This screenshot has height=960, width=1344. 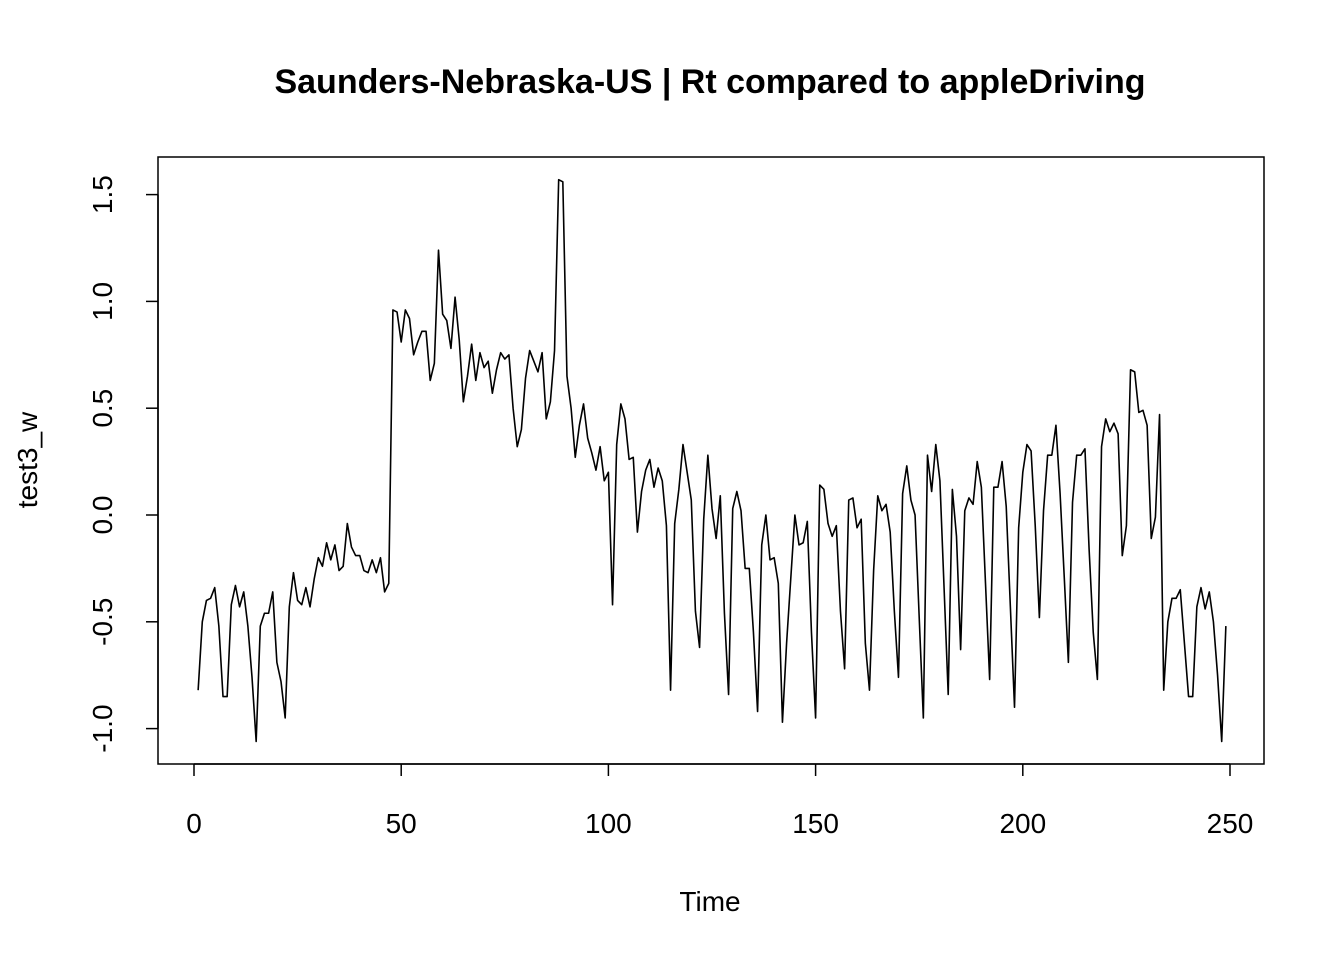 I want to click on x-axis: 0 50 100 150 200 250, so click(x=720, y=801).